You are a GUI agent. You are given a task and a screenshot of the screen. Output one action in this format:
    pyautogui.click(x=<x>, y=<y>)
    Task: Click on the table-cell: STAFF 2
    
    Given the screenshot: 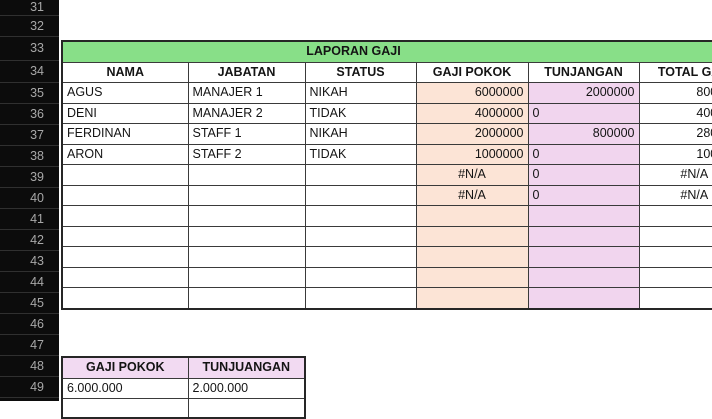 What is the action you would take?
    pyautogui.click(x=246, y=154)
    